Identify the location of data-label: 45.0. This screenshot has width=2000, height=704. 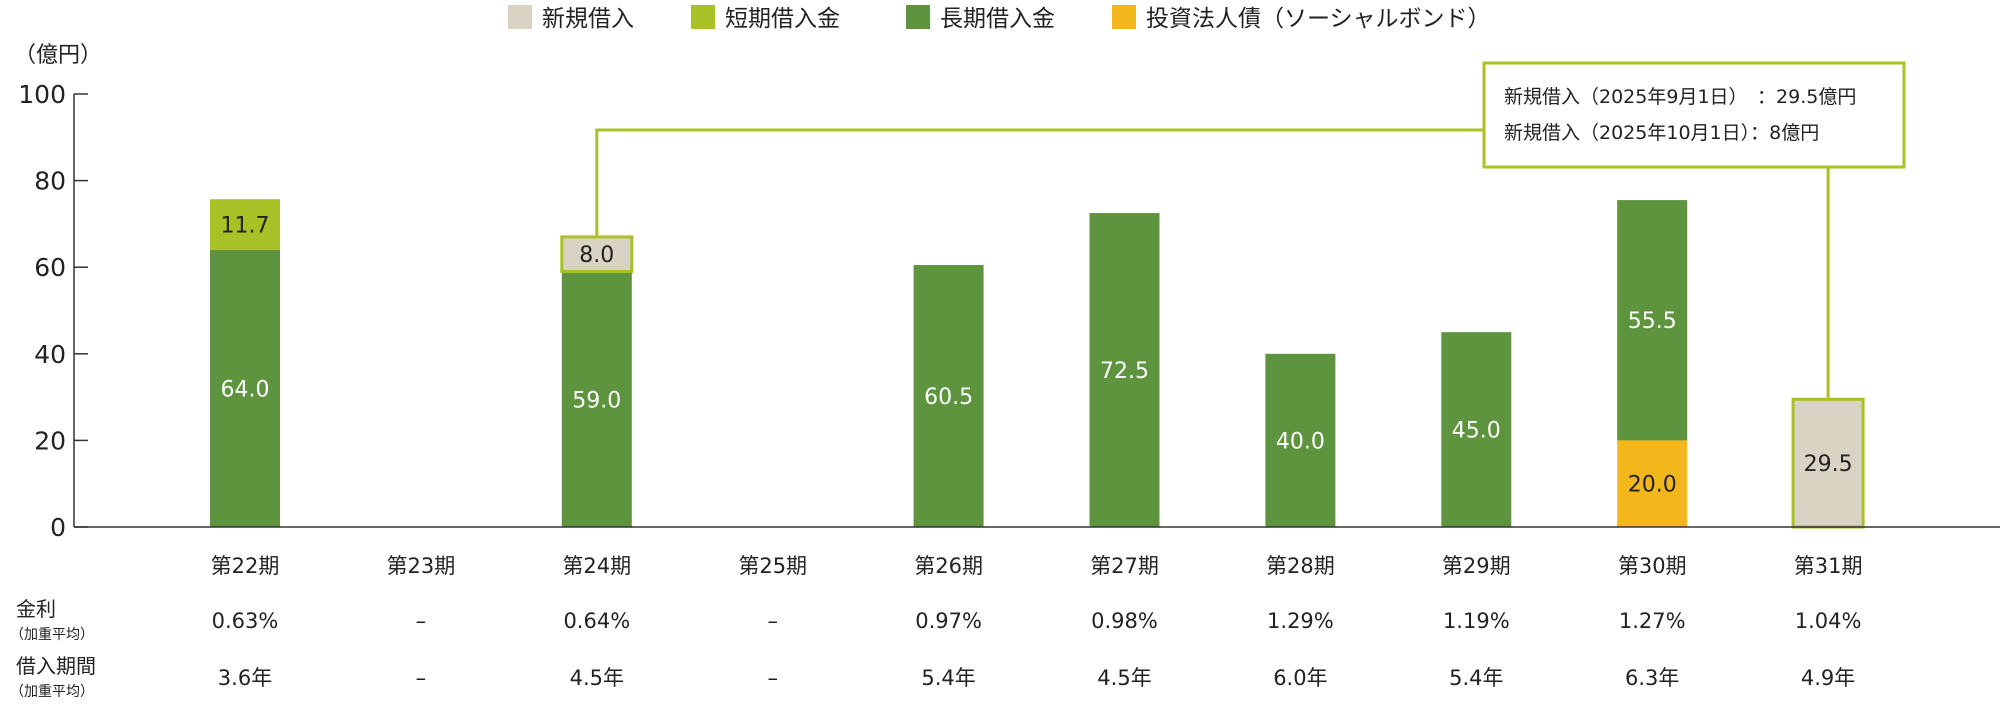
(1476, 431).